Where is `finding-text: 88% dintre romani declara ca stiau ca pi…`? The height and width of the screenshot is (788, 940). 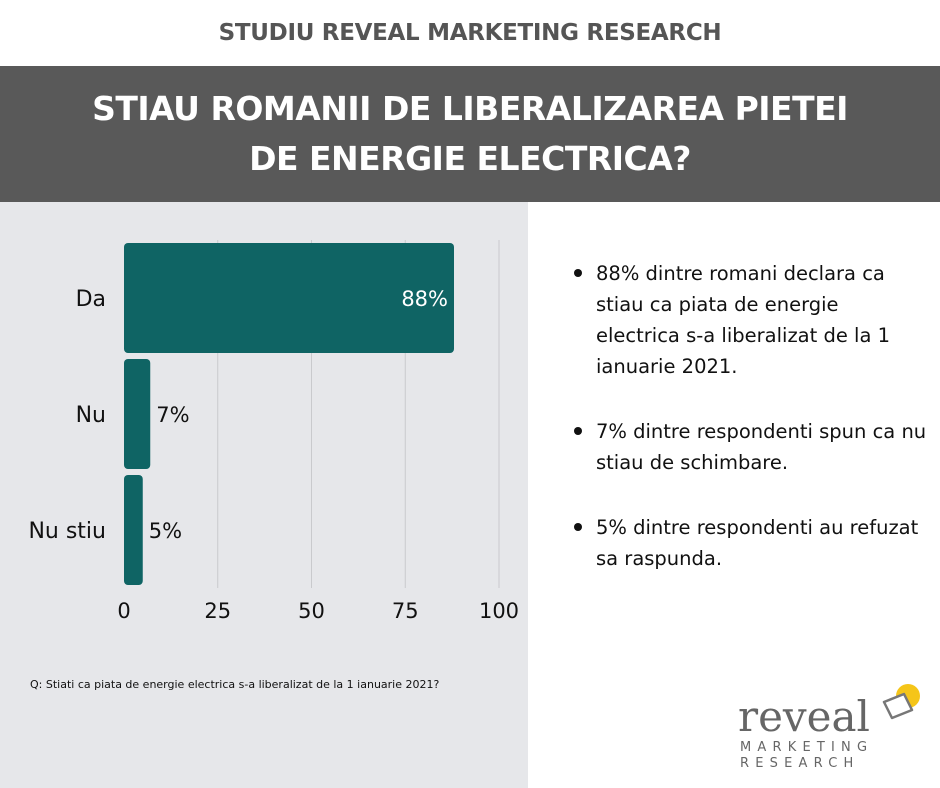
finding-text: 88% dintre romani declara ca stiau ca pi… is located at coordinates (743, 320).